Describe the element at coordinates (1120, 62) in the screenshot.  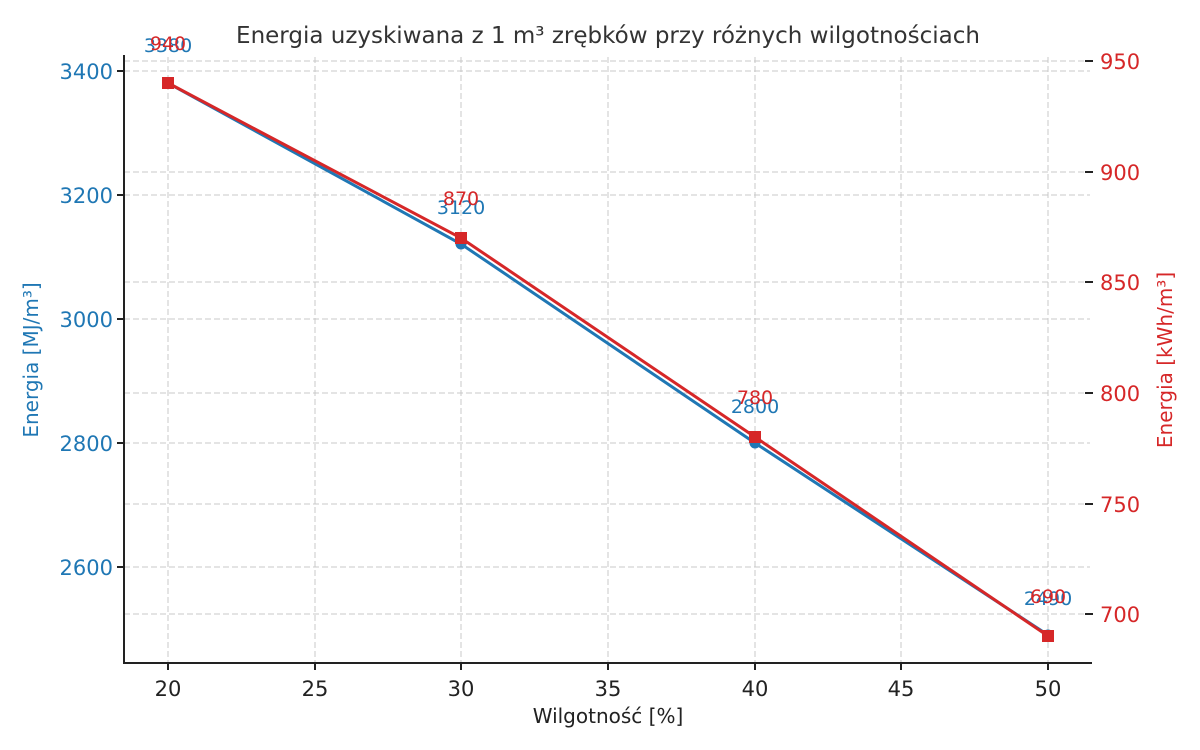
I see `y-right-tick-label: 950` at that location.